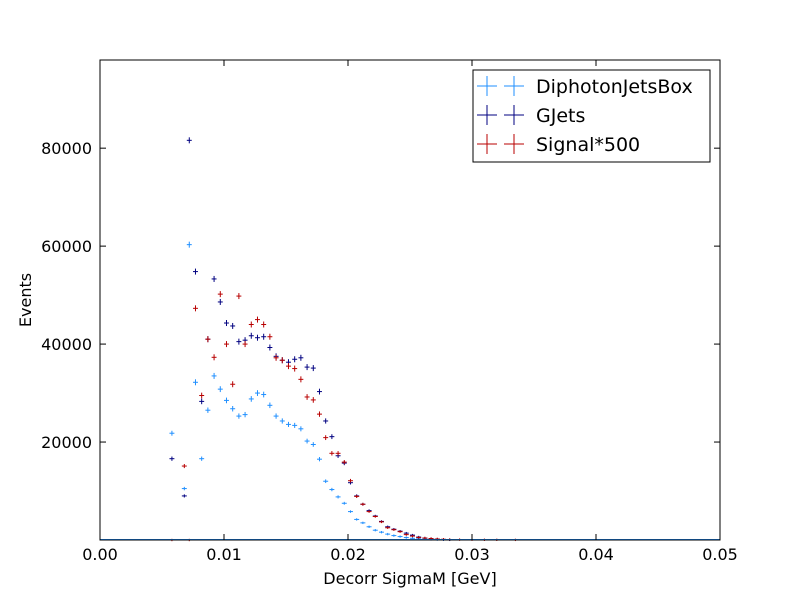 The image size is (800, 600). Describe the element at coordinates (100, 554) in the screenshot. I see `x-tick-label: 0.00` at that location.